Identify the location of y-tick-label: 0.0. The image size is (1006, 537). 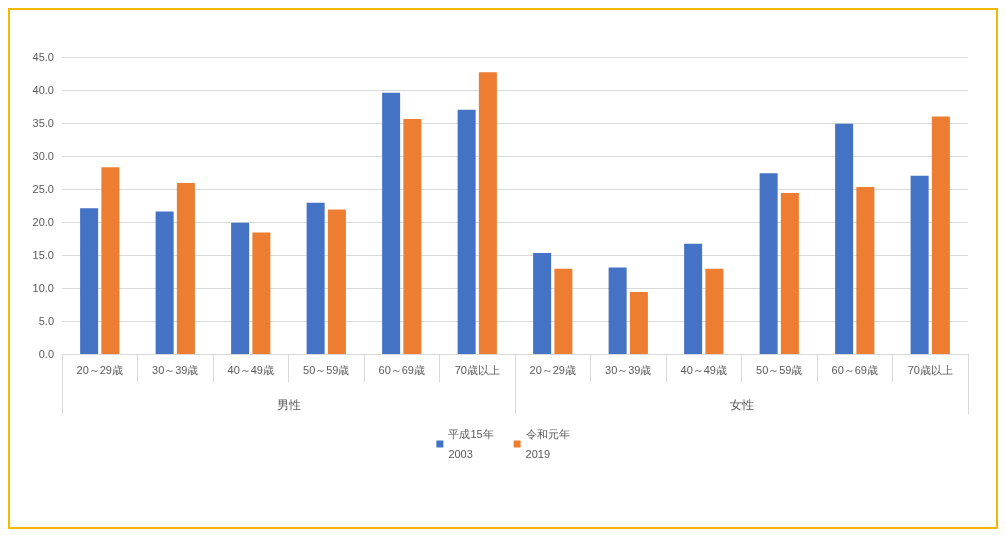
(46, 354).